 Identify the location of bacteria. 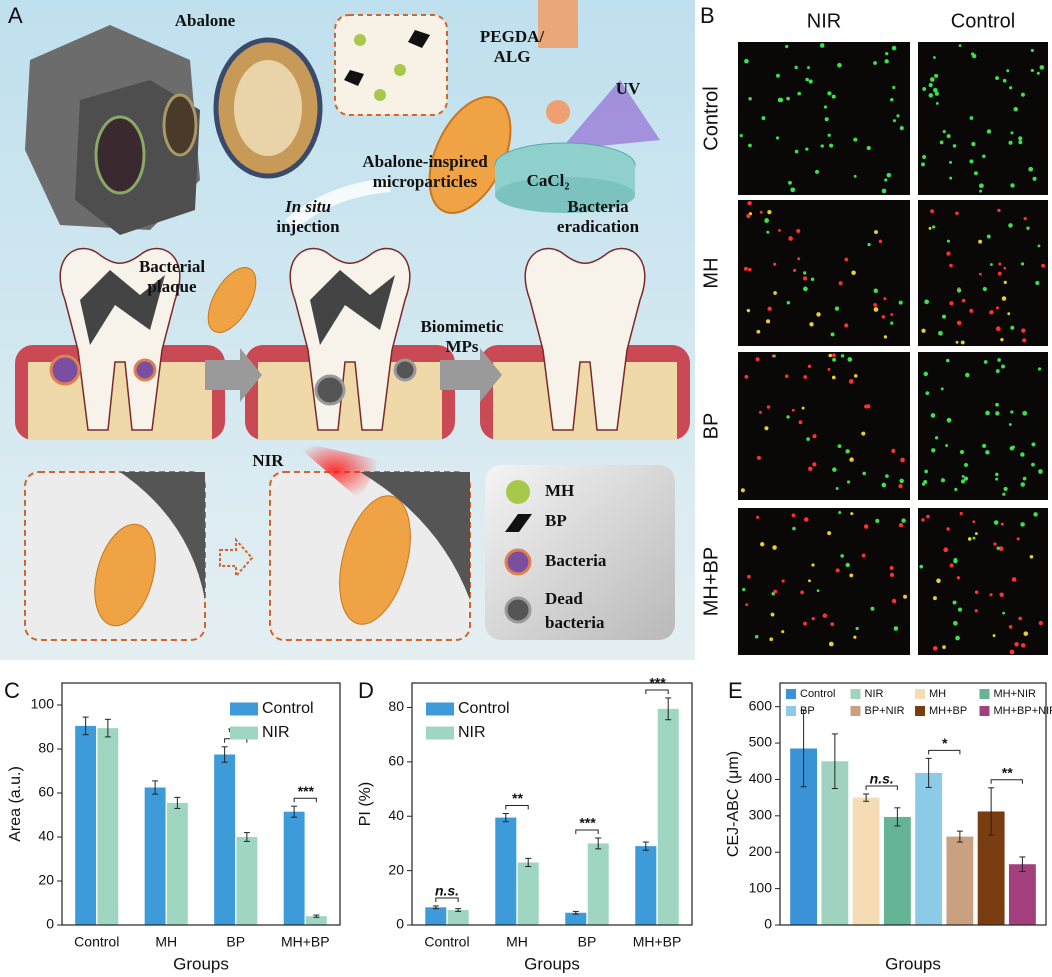
(145, 370).